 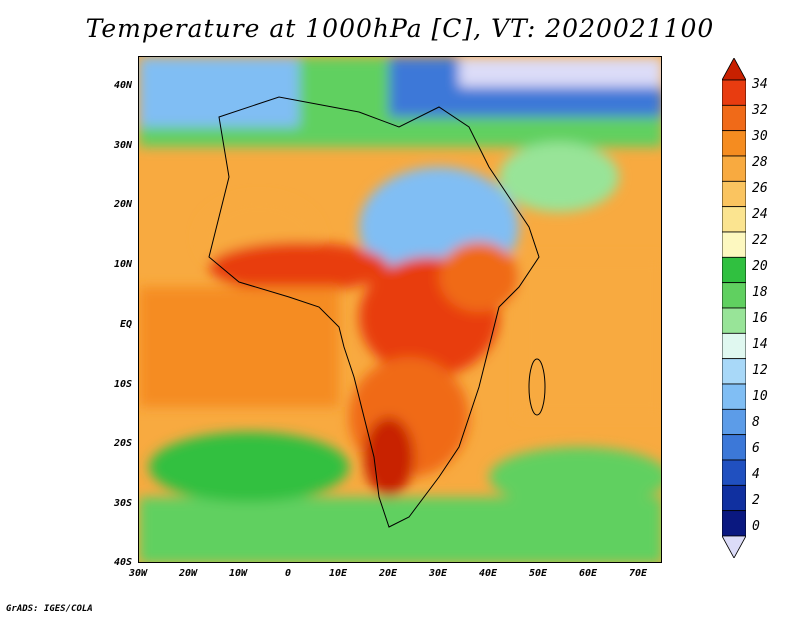 I want to click on lon-label: 20E, so click(x=388, y=573).